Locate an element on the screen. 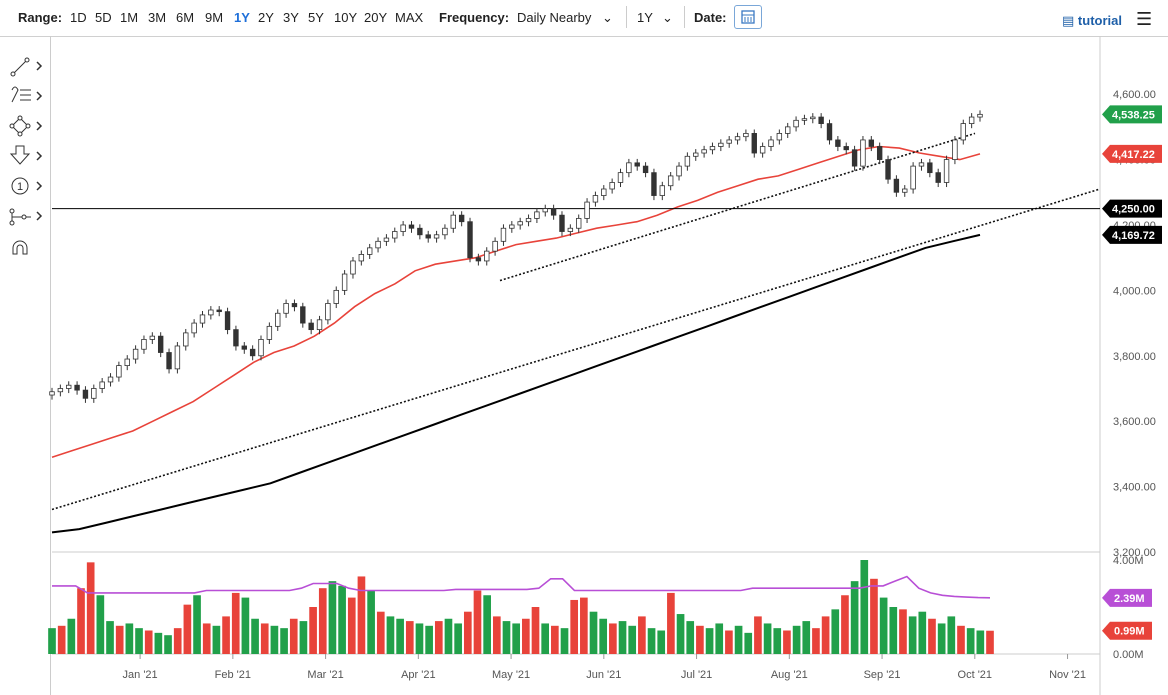 The image size is (1168, 695). range-5y-button: 5Y is located at coordinates (316, 17).